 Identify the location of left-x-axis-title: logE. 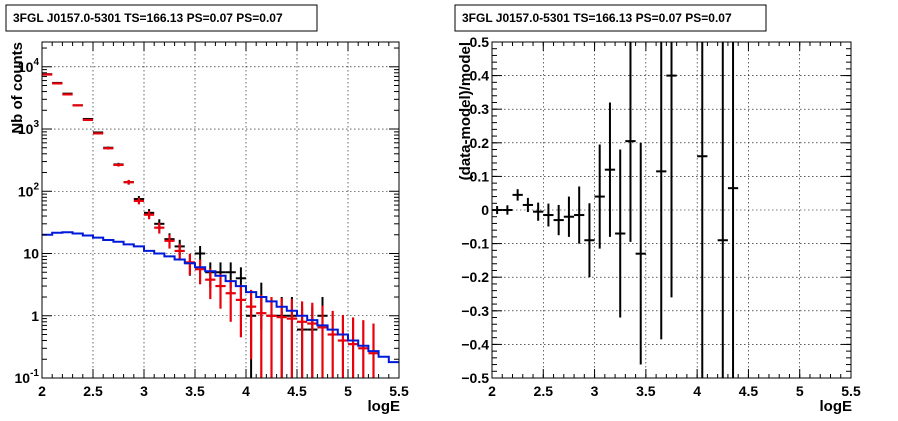
(384, 406).